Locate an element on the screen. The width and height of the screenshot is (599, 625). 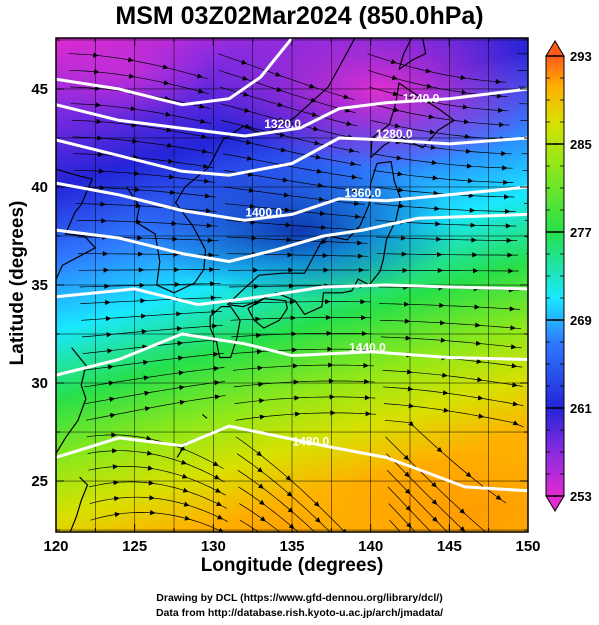
contour-label: 1400.0 is located at coordinates (263, 212).